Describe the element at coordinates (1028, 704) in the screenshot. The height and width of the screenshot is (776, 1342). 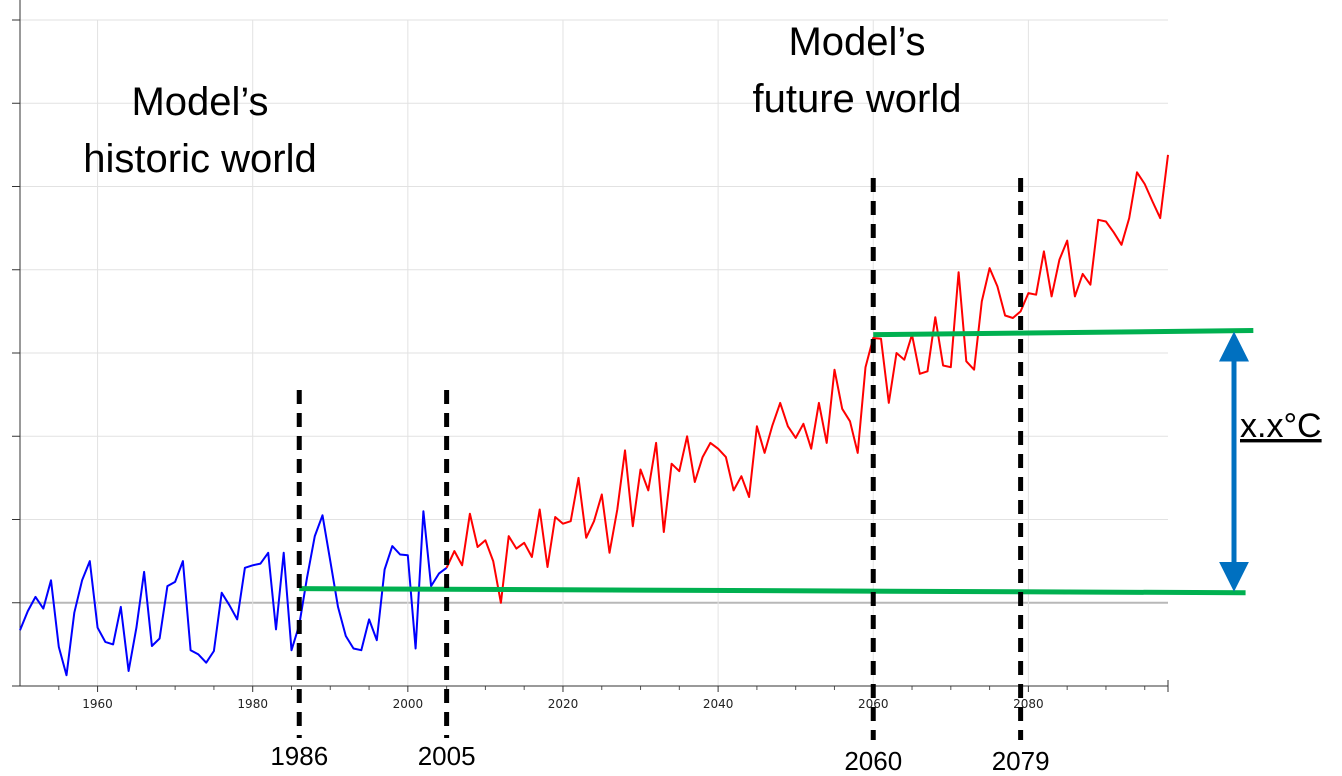
I see `x-tick-label: 2080` at that location.